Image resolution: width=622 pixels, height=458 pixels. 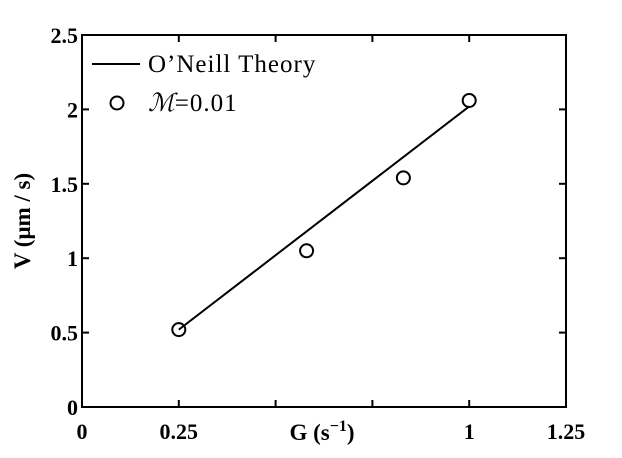 What do you see at coordinates (204, 84) in the screenshot?
I see `legend: O’Neill Theory ℳ=0.01` at bounding box center [204, 84].